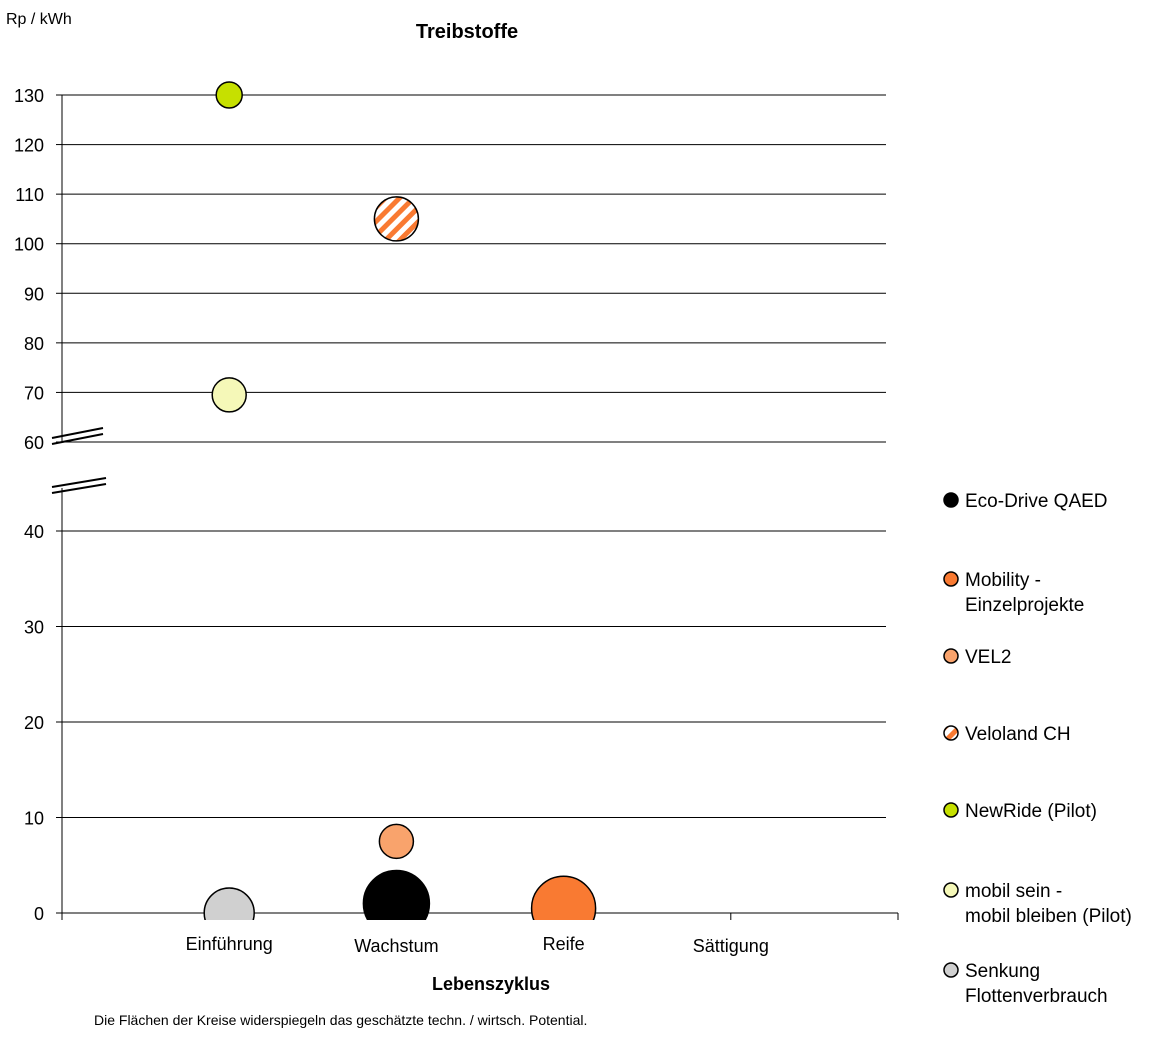 Image resolution: width=1160 pixels, height=1041 pixels. What do you see at coordinates (39, 914) in the screenshot?
I see `y-tick-label: 0` at bounding box center [39, 914].